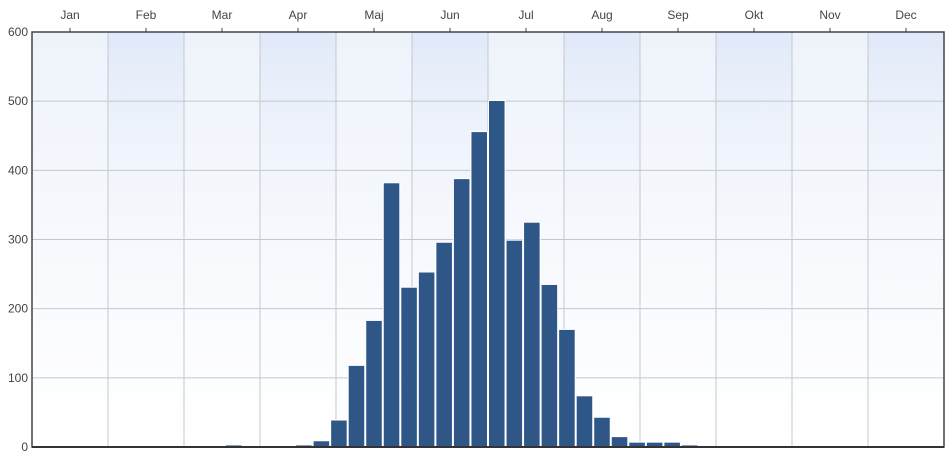 This screenshot has height=463, width=950. What do you see at coordinates (222, 15) in the screenshot?
I see `x-tick-label: Mar` at bounding box center [222, 15].